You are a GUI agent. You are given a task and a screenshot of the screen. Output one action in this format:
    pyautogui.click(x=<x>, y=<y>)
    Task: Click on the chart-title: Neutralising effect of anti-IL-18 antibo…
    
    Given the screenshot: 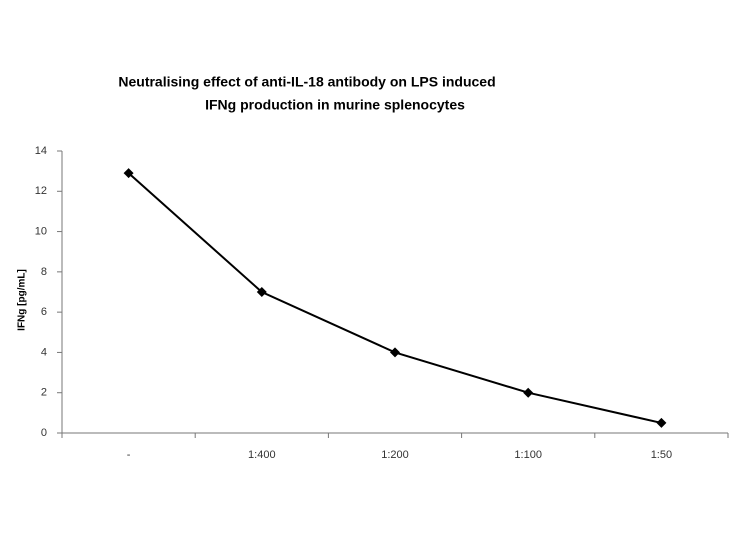 What is the action you would take?
    pyautogui.click(x=306, y=82)
    